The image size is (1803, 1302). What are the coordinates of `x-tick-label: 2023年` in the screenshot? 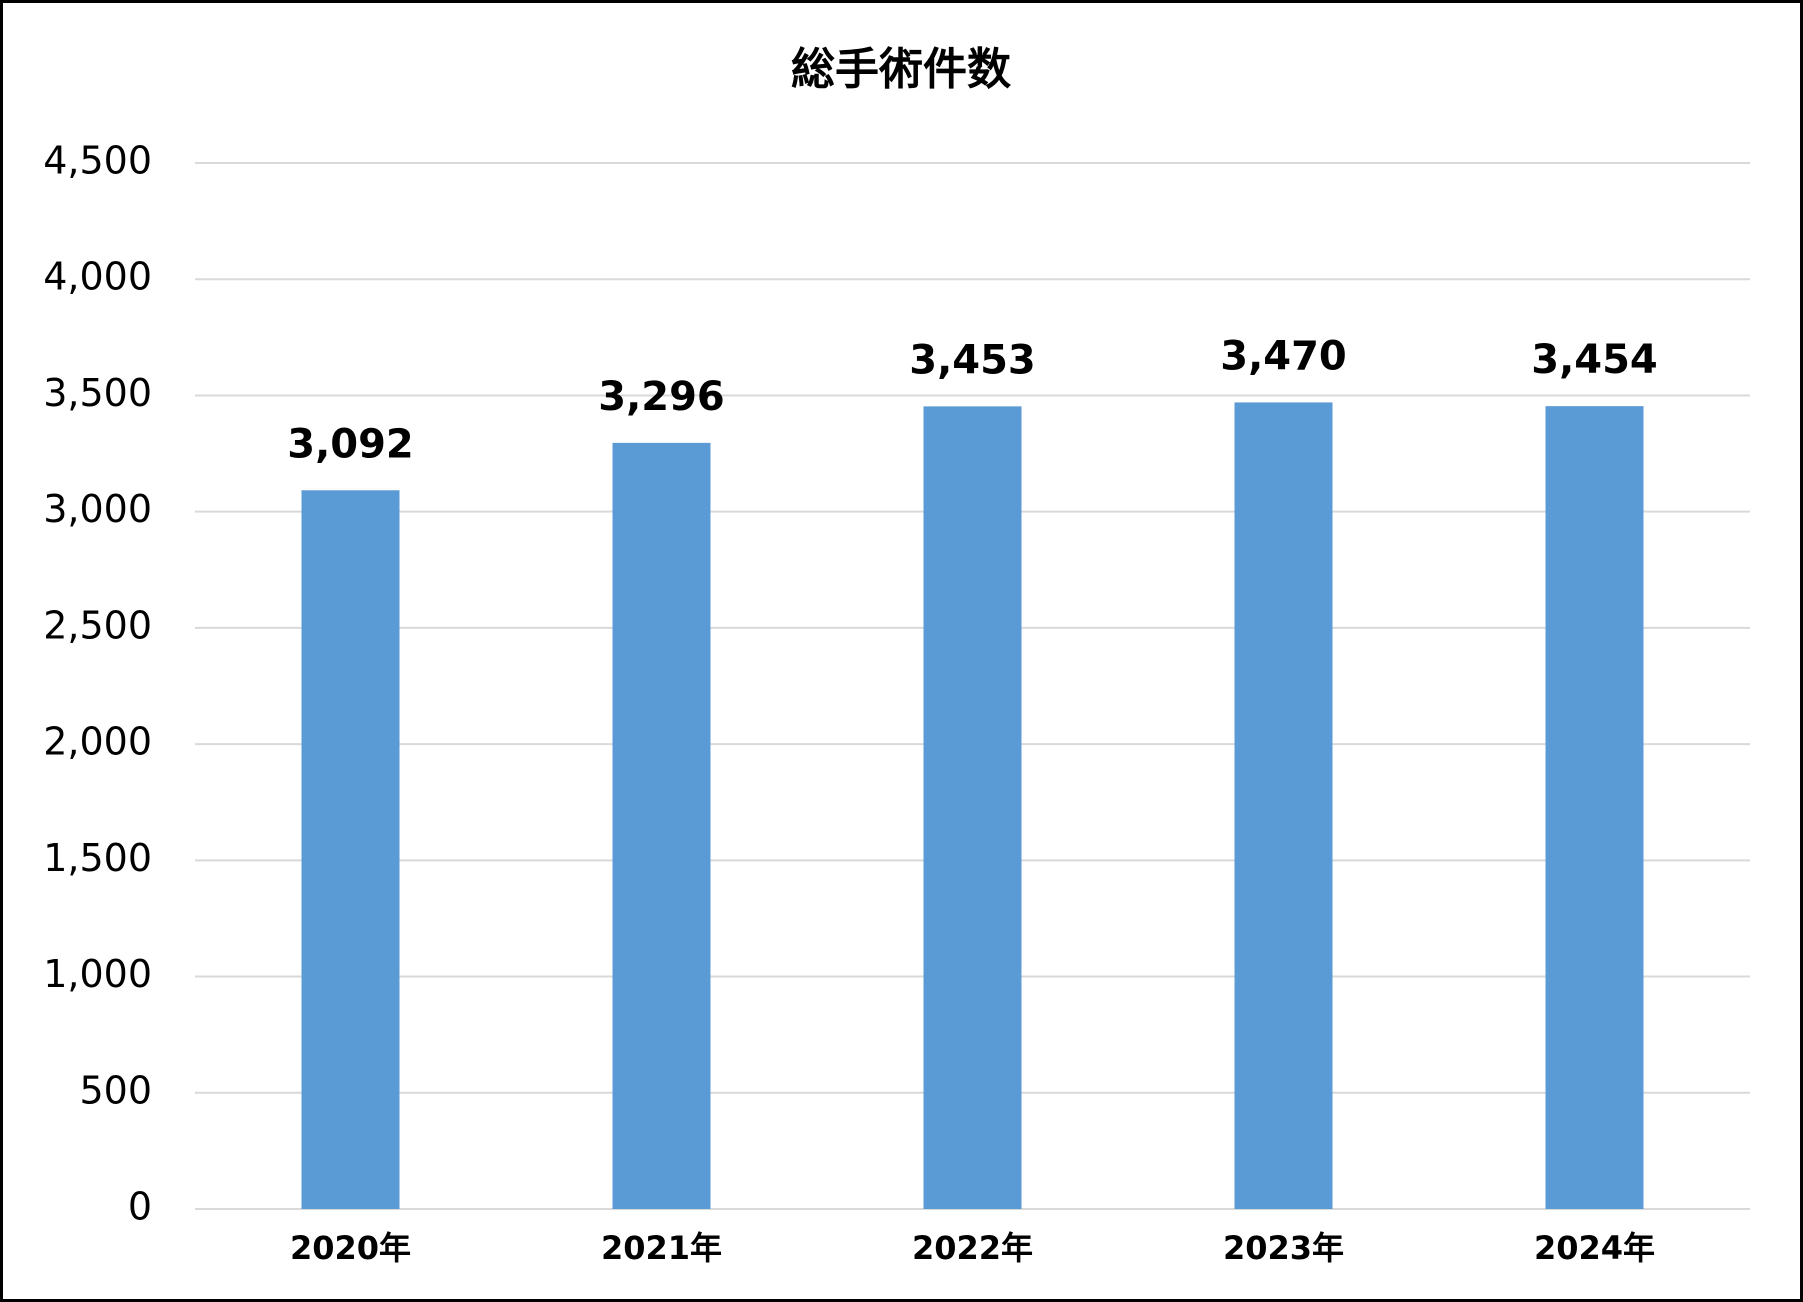 It's located at (1283, 1248).